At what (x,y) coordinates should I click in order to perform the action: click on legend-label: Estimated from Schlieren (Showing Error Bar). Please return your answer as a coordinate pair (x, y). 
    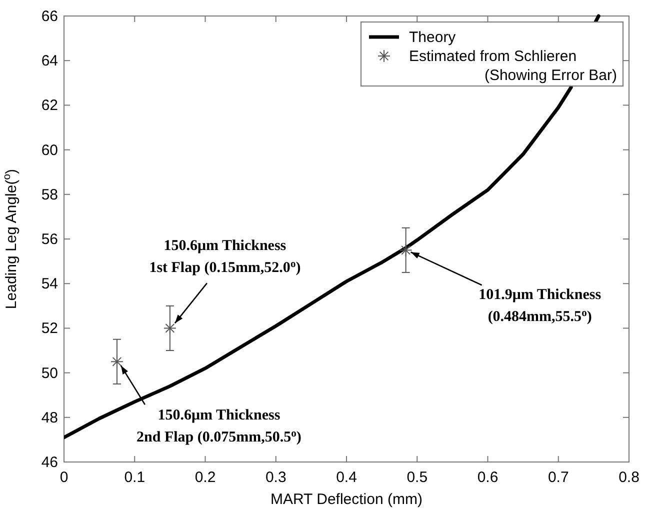
    Looking at the image, I should click on (513, 66).